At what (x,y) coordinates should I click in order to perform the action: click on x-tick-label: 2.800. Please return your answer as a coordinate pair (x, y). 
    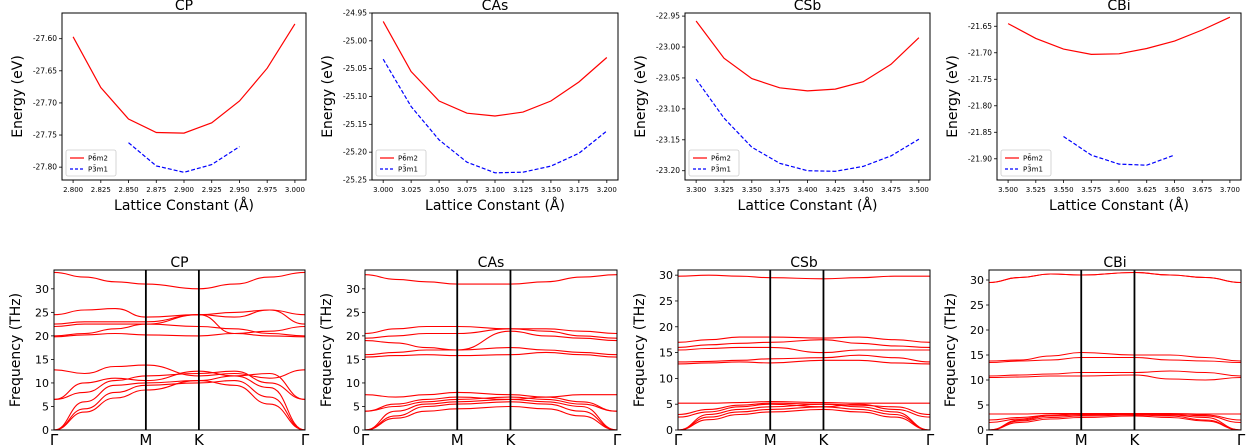
    Looking at the image, I should click on (73, 190).